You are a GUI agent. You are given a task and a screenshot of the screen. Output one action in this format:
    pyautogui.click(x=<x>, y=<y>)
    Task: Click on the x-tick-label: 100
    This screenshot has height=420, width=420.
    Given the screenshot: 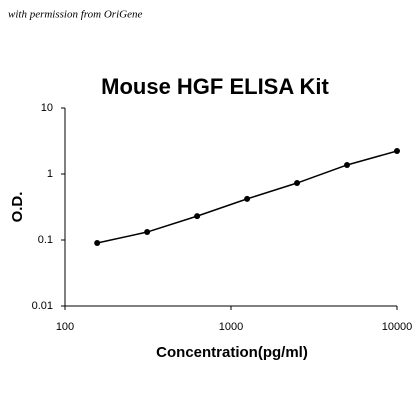 What is the action you would take?
    pyautogui.click(x=65, y=327)
    